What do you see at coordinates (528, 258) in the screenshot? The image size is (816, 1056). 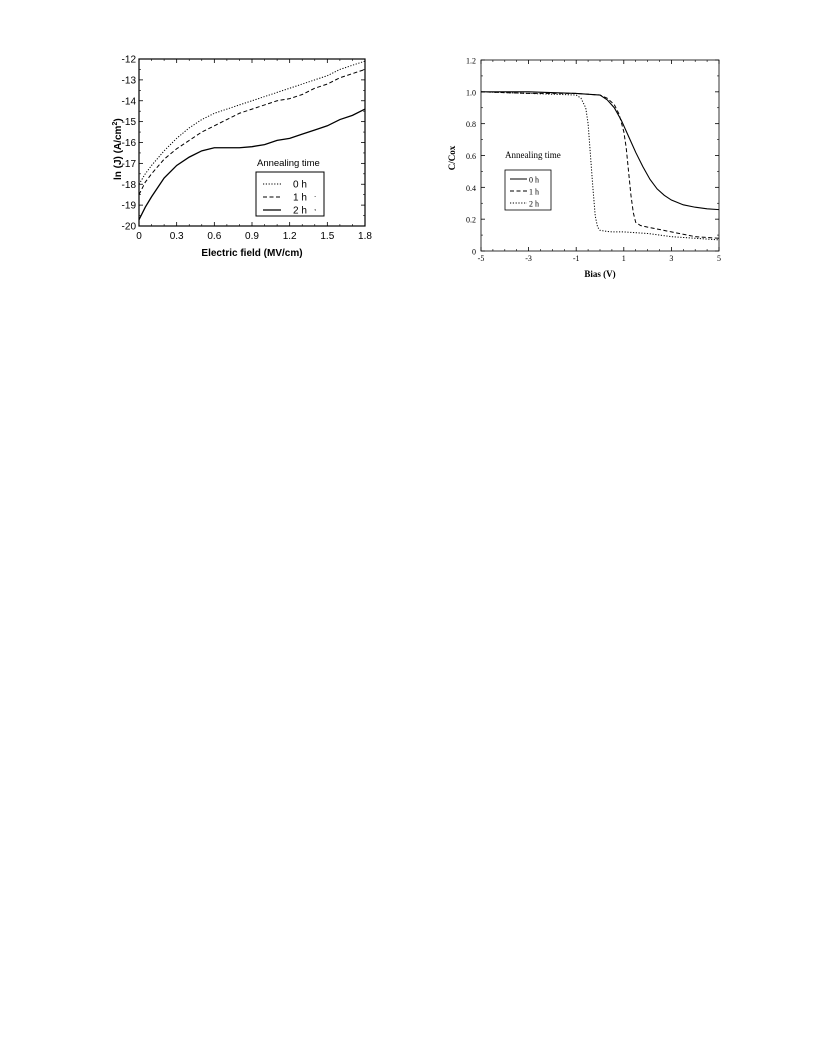 I see `x-tick-label: -3` at bounding box center [528, 258].